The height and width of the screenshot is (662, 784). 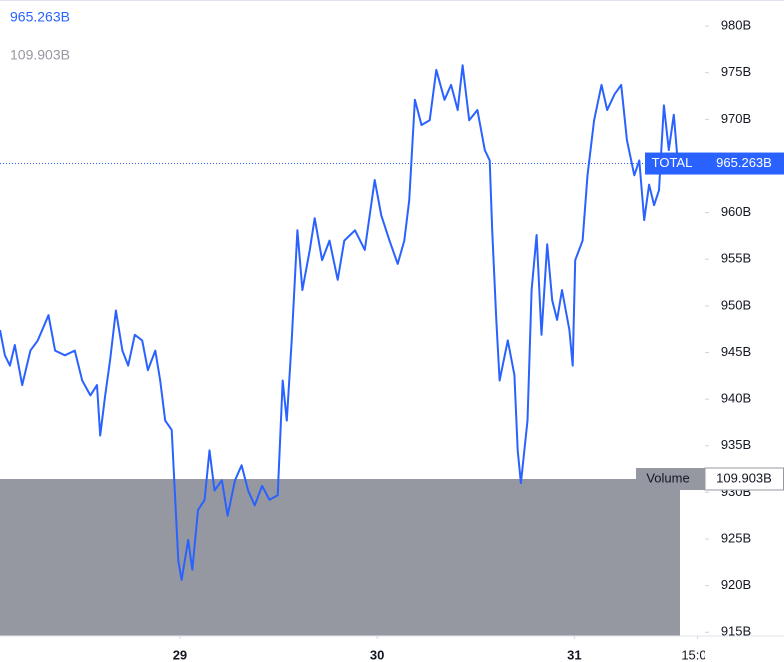 I want to click on last-value-tag, so click(x=744, y=163).